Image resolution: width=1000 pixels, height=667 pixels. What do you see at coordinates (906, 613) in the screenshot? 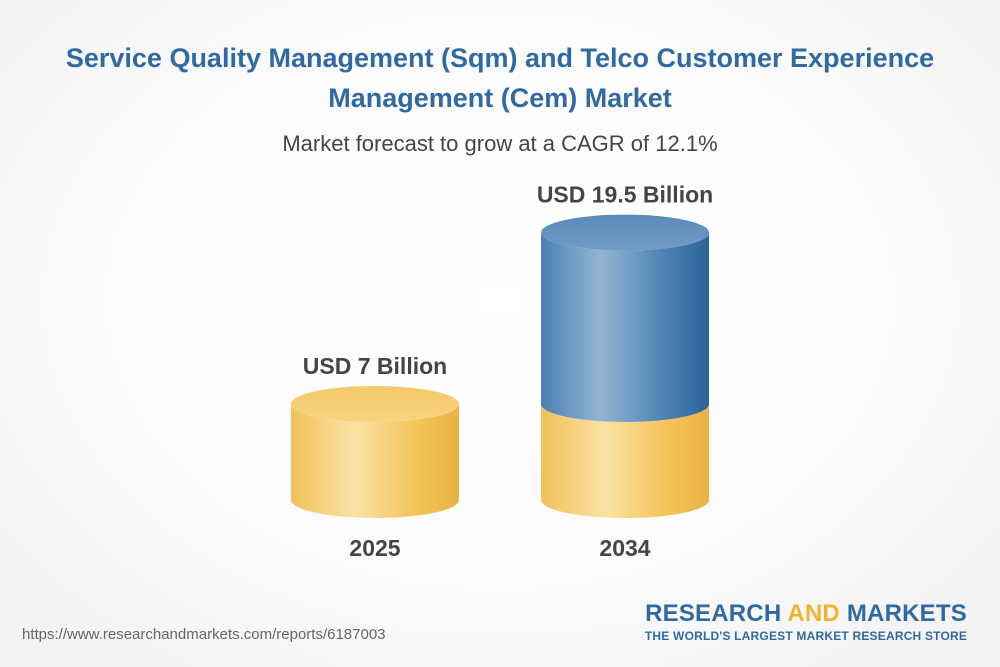
I see `logo-word-markets: MARKETS` at bounding box center [906, 613].